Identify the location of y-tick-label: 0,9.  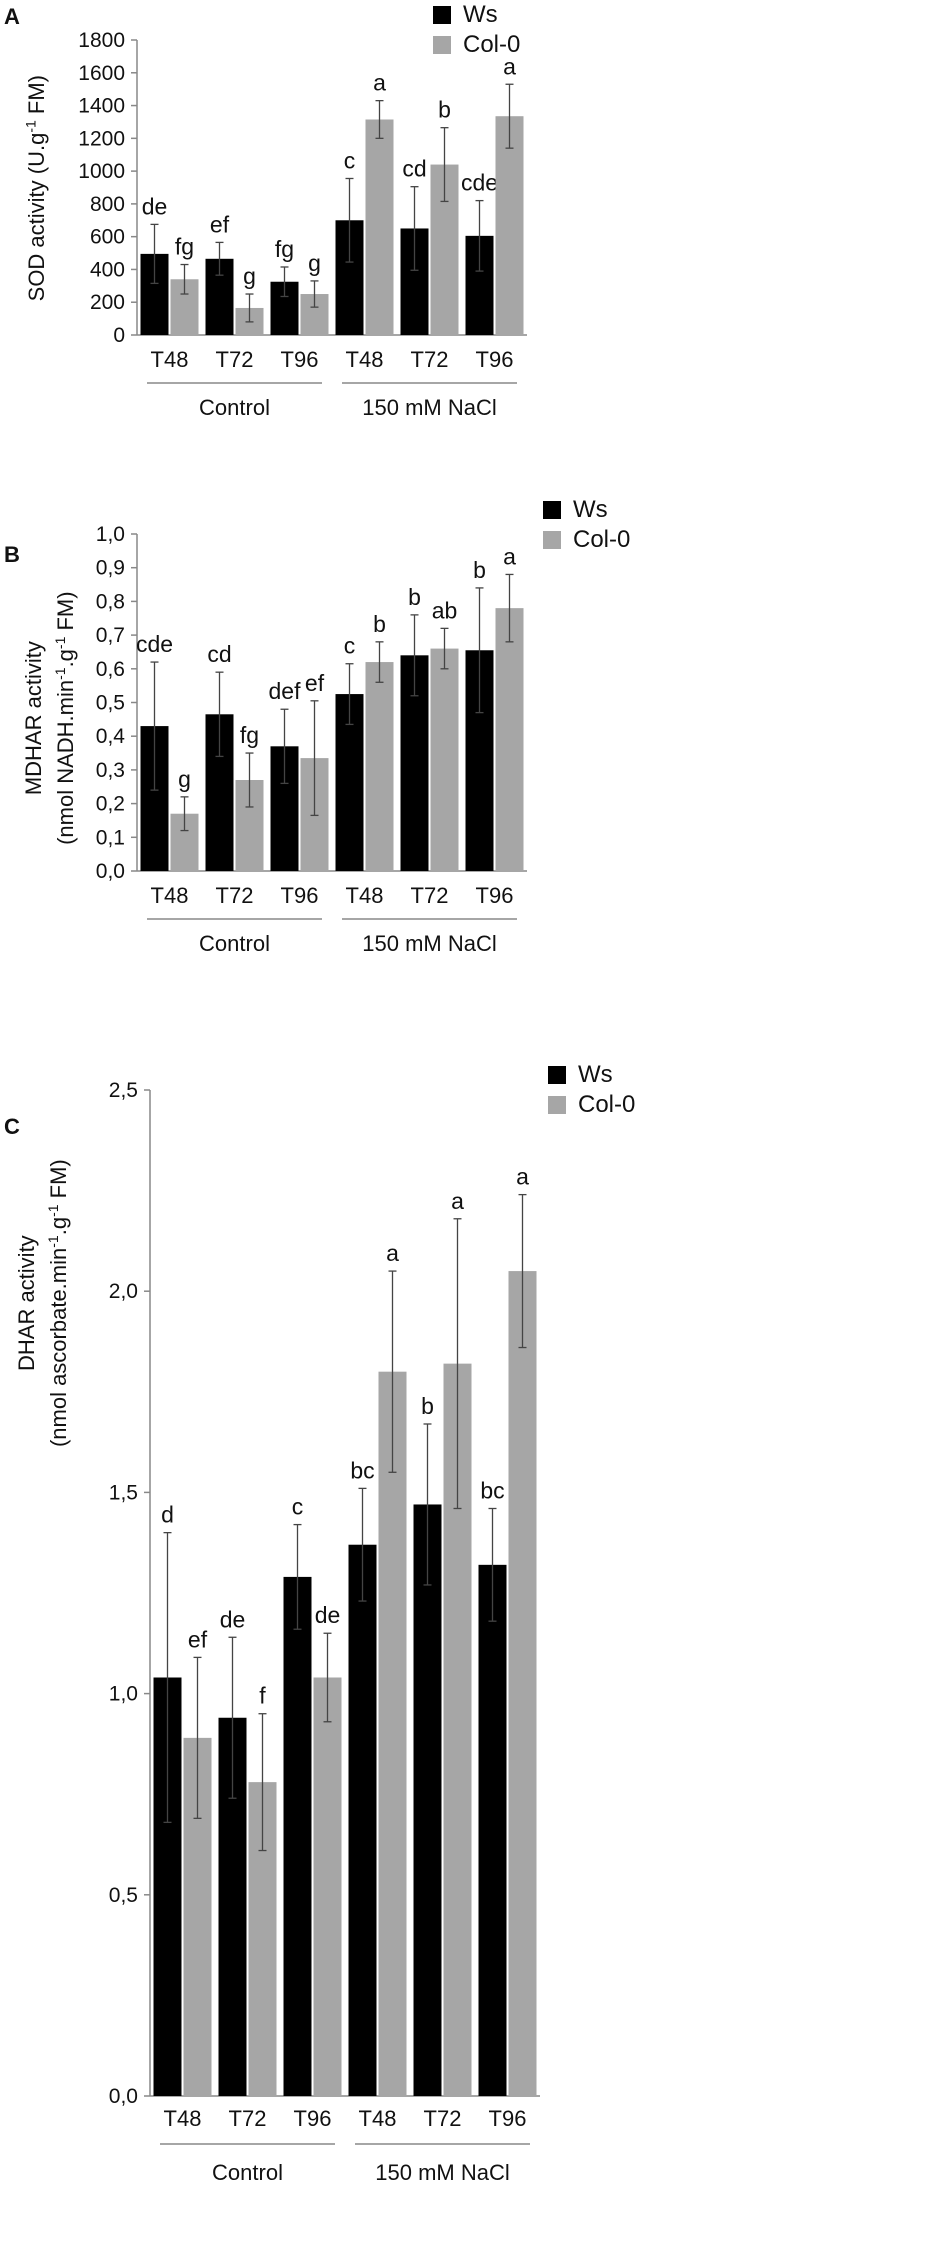
(110, 568).